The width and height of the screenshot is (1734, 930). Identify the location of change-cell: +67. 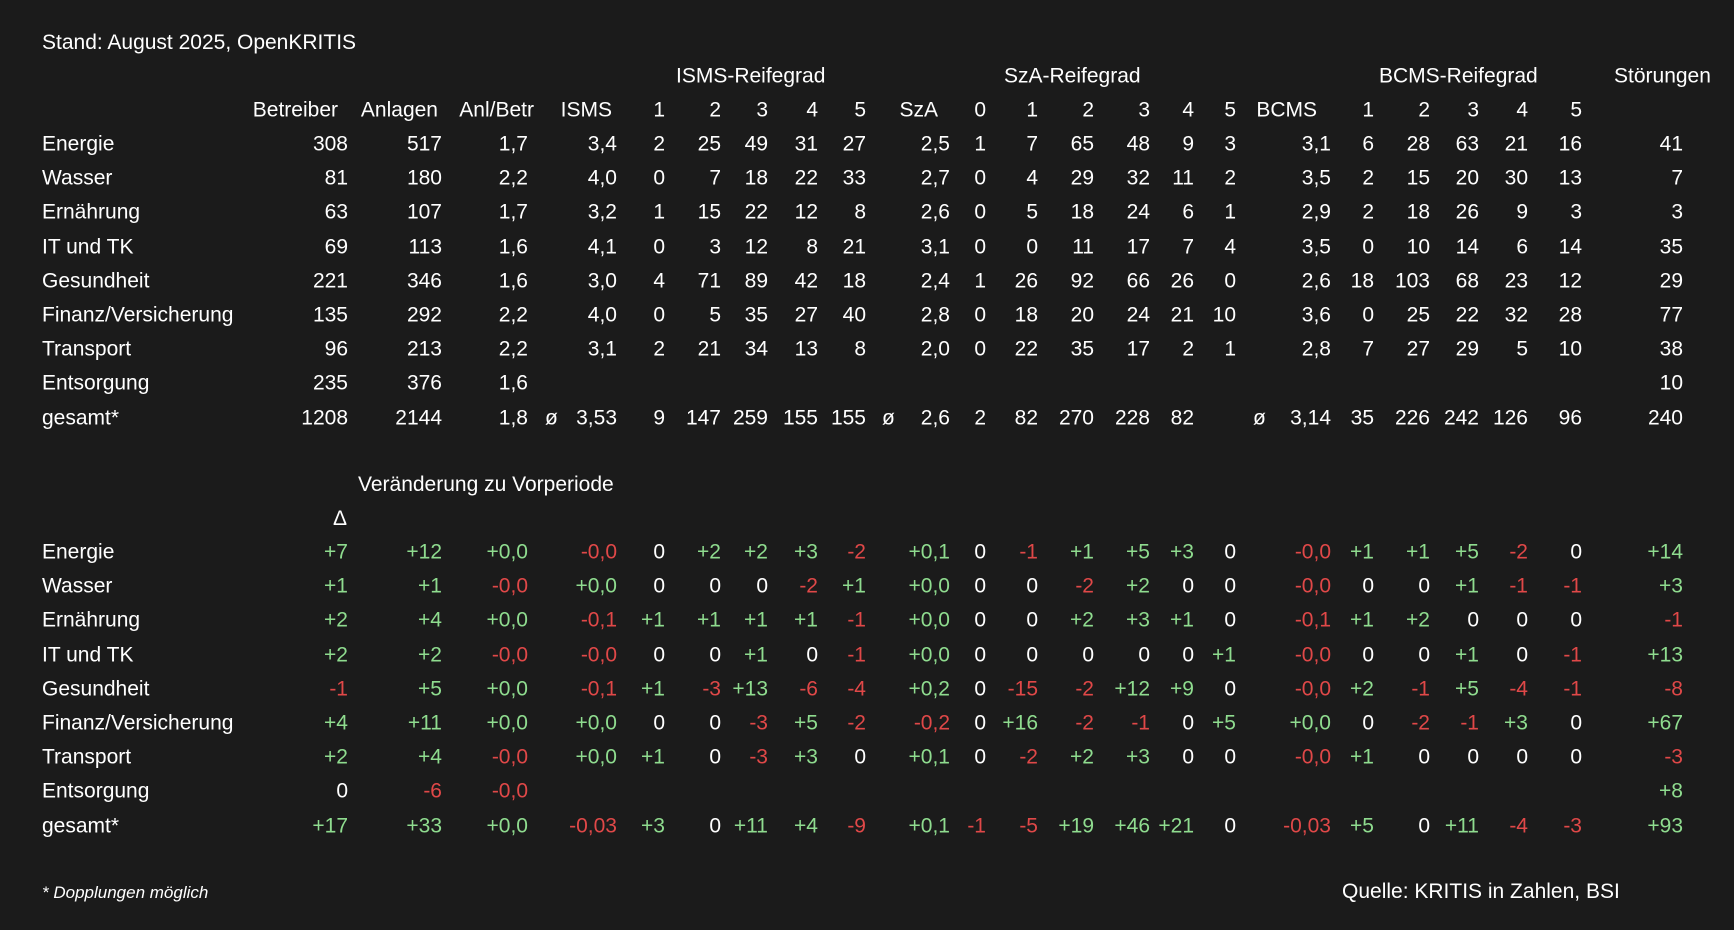
(1665, 723).